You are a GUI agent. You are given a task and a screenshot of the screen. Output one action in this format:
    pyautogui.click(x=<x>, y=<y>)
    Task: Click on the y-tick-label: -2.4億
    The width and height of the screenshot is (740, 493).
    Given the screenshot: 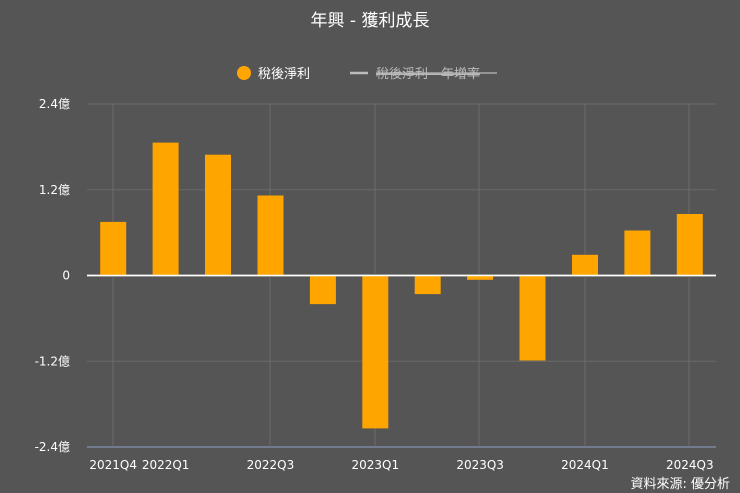 What is the action you would take?
    pyautogui.click(x=52, y=447)
    